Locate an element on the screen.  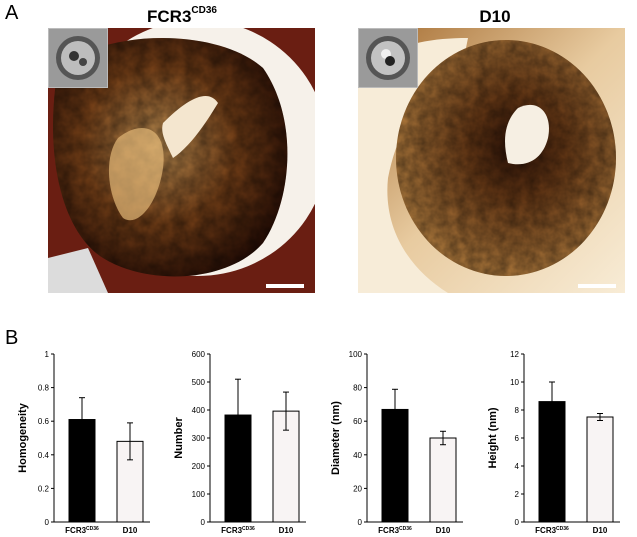
y-tick-label: 40 is located at coordinates (357, 455).